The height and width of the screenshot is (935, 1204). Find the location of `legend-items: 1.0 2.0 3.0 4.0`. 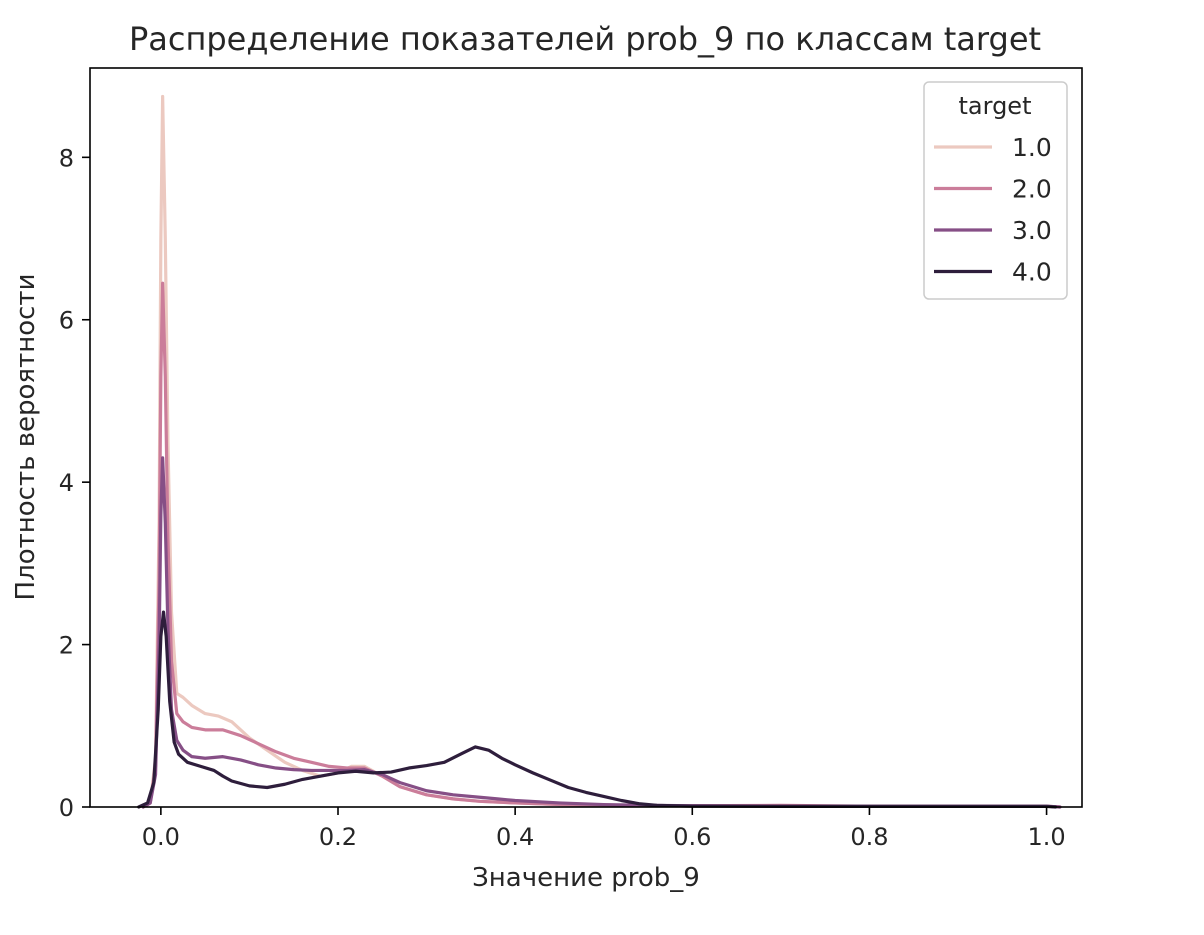

legend-items: 1.0 2.0 3.0 4.0 is located at coordinates (993, 210).